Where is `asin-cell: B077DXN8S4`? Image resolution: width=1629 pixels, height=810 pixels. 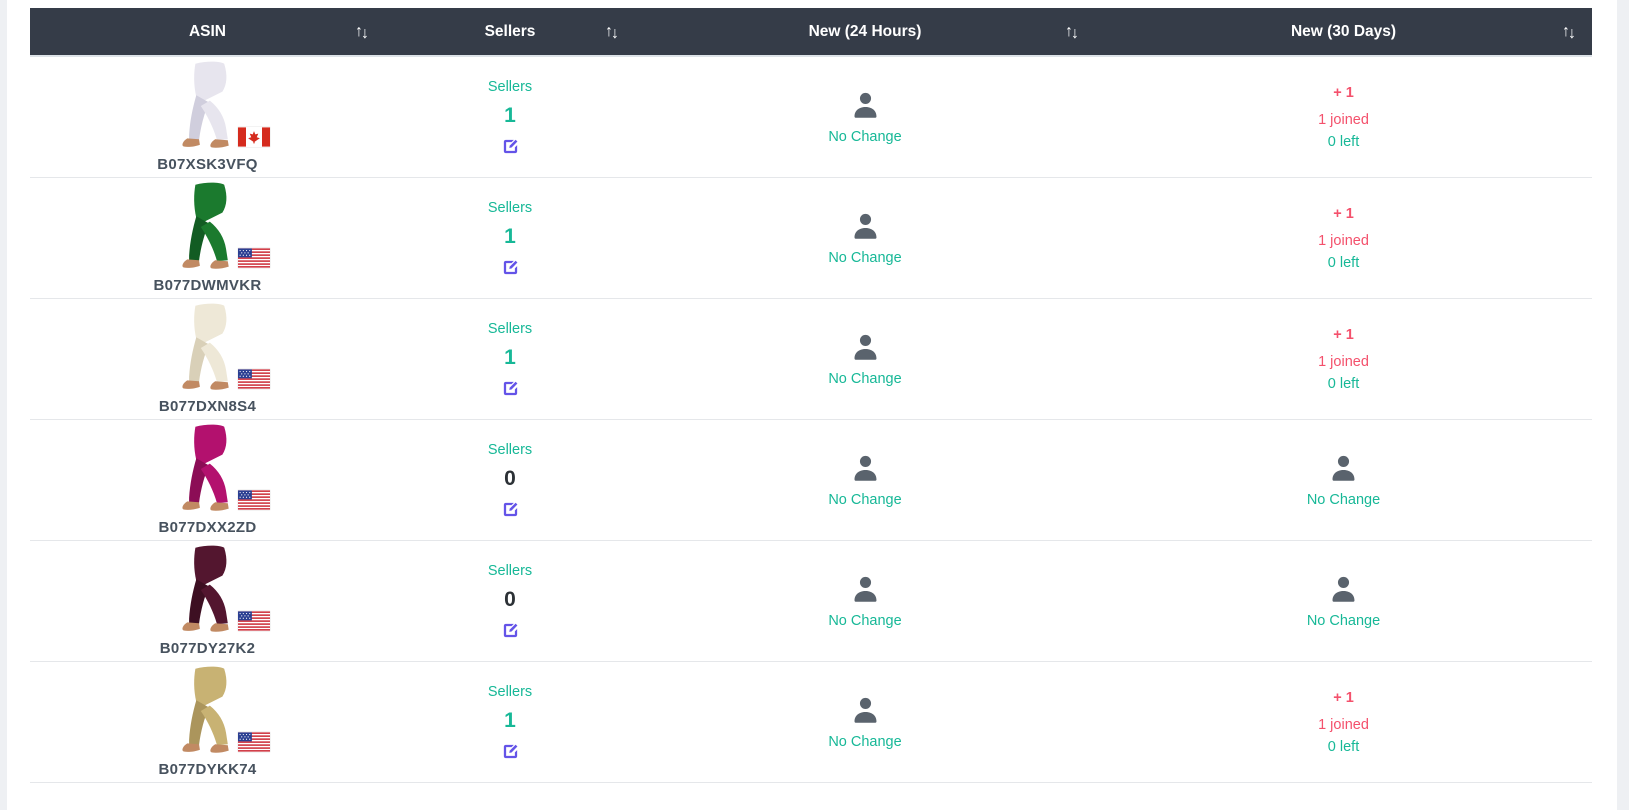
asin-cell: B077DXN8S4 is located at coordinates (207, 359).